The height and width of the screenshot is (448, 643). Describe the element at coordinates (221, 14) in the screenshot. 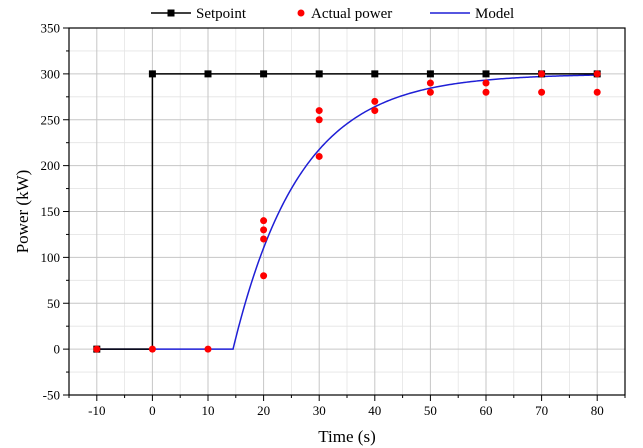

I see `legend-label-setpoint: Setpoint` at that location.